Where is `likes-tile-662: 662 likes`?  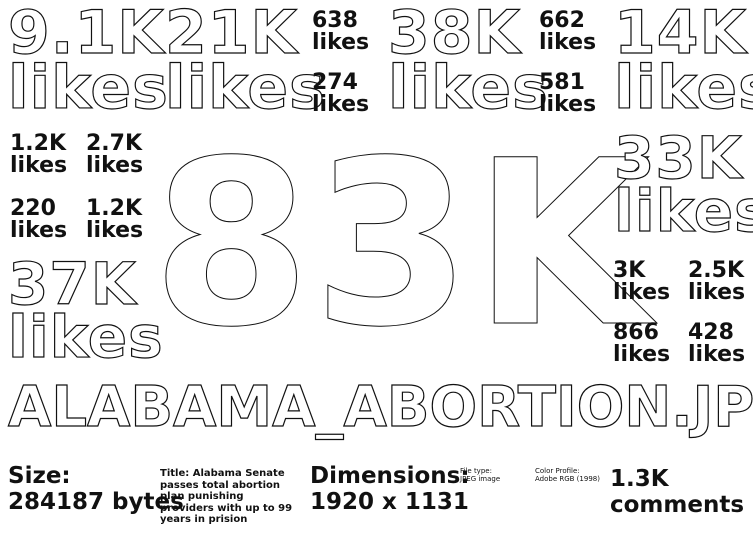
likes-tile-662: 662 likes is located at coordinates (567, 32).